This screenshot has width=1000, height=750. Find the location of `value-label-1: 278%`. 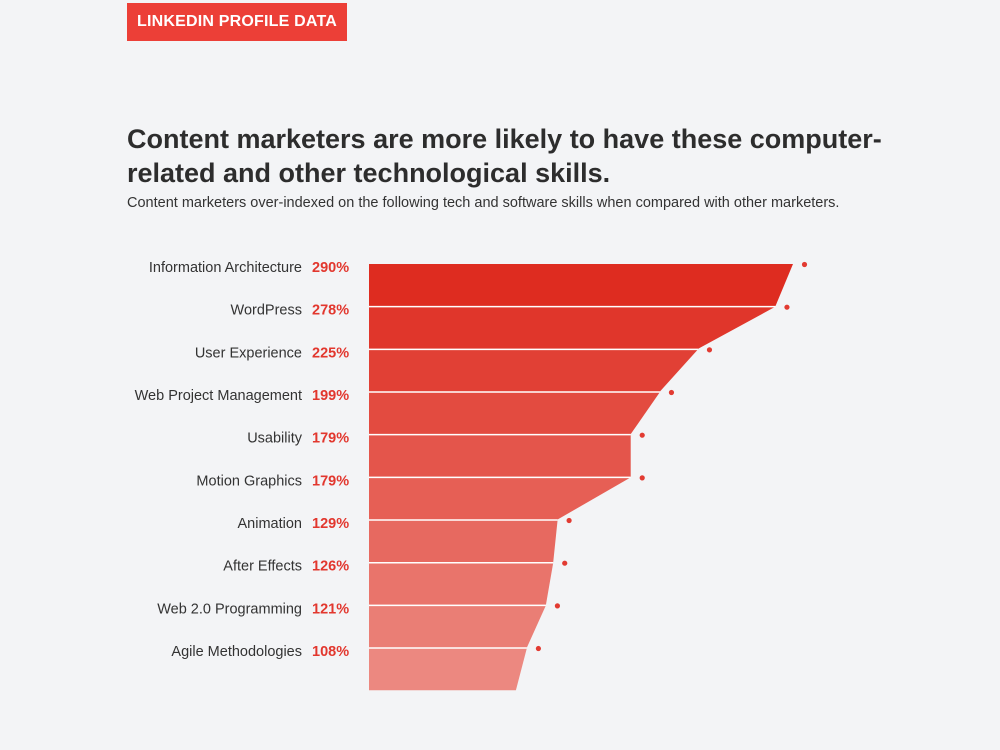

value-label-1: 278% is located at coordinates (330, 311).